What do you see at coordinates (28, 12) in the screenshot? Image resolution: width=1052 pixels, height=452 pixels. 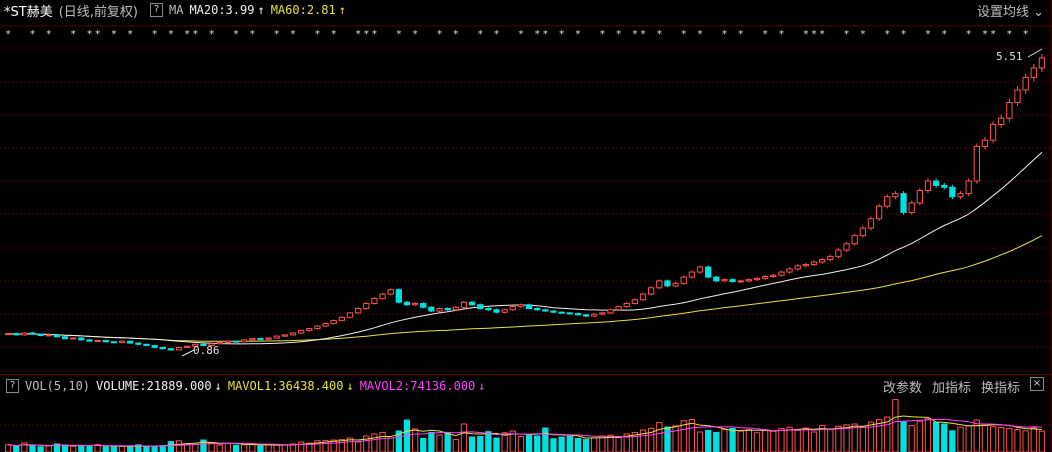 I see `stock-name: *ST赫美` at bounding box center [28, 12].